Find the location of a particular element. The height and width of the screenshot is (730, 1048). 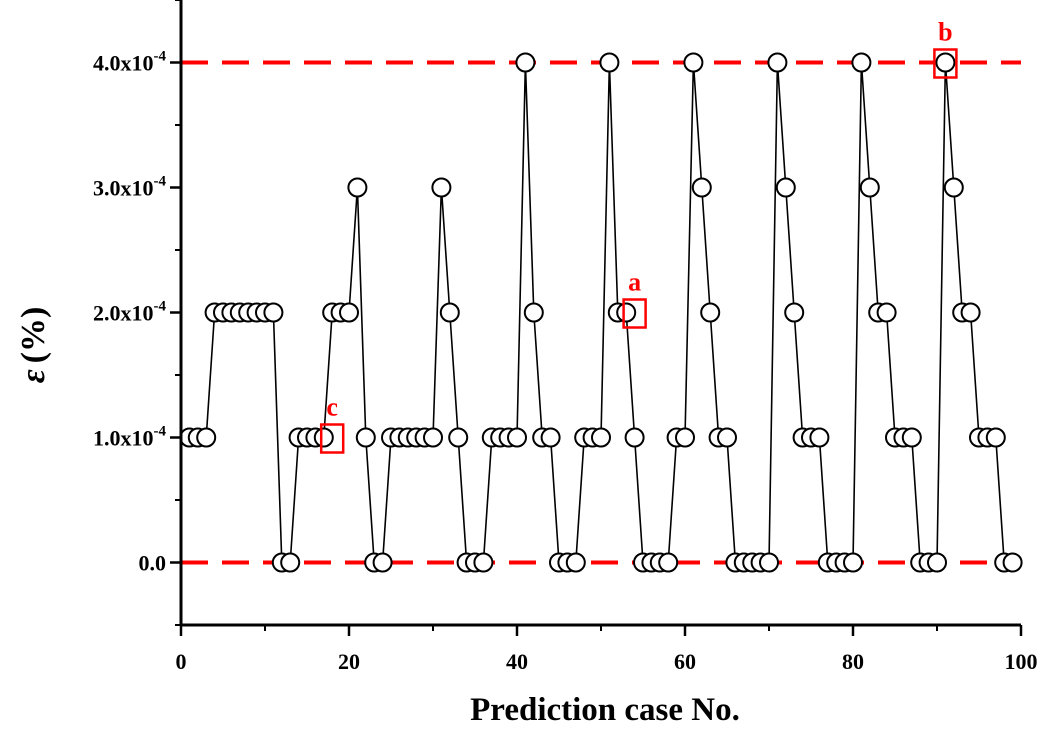

y-axis-symbol: ε is located at coordinates (33, 376).